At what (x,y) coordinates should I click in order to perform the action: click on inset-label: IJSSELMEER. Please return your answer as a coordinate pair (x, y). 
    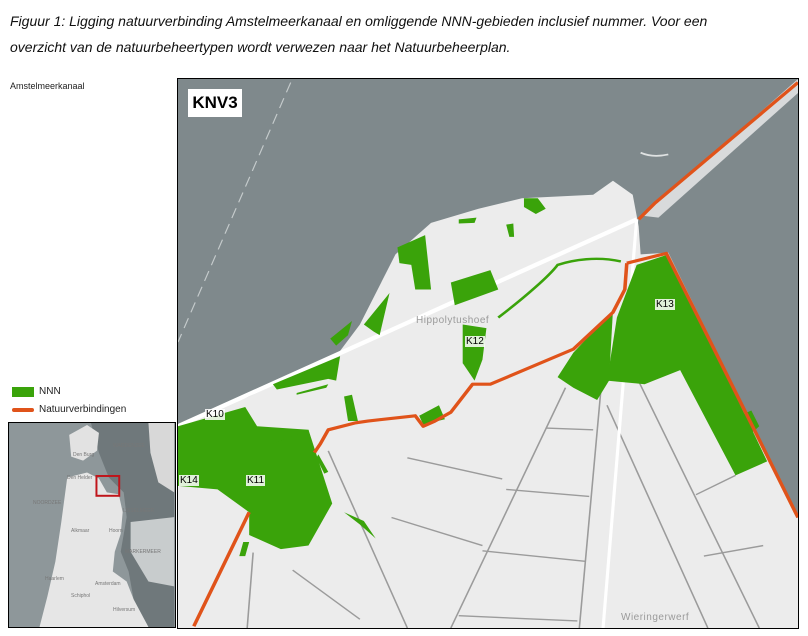
    Looking at the image, I should click on (139, 511).